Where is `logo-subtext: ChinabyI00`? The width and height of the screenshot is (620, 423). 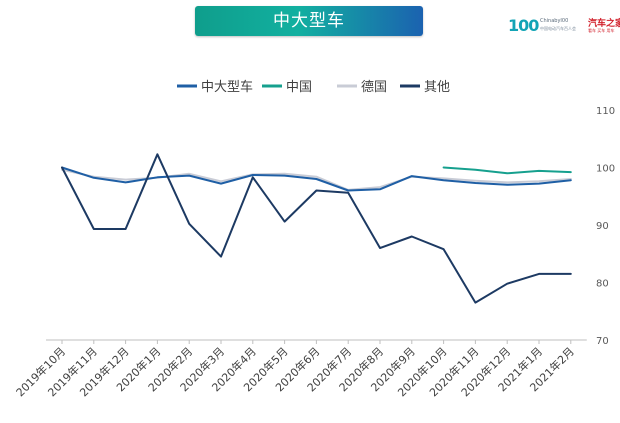 logo-subtext: ChinabyI00 is located at coordinates (554, 21).